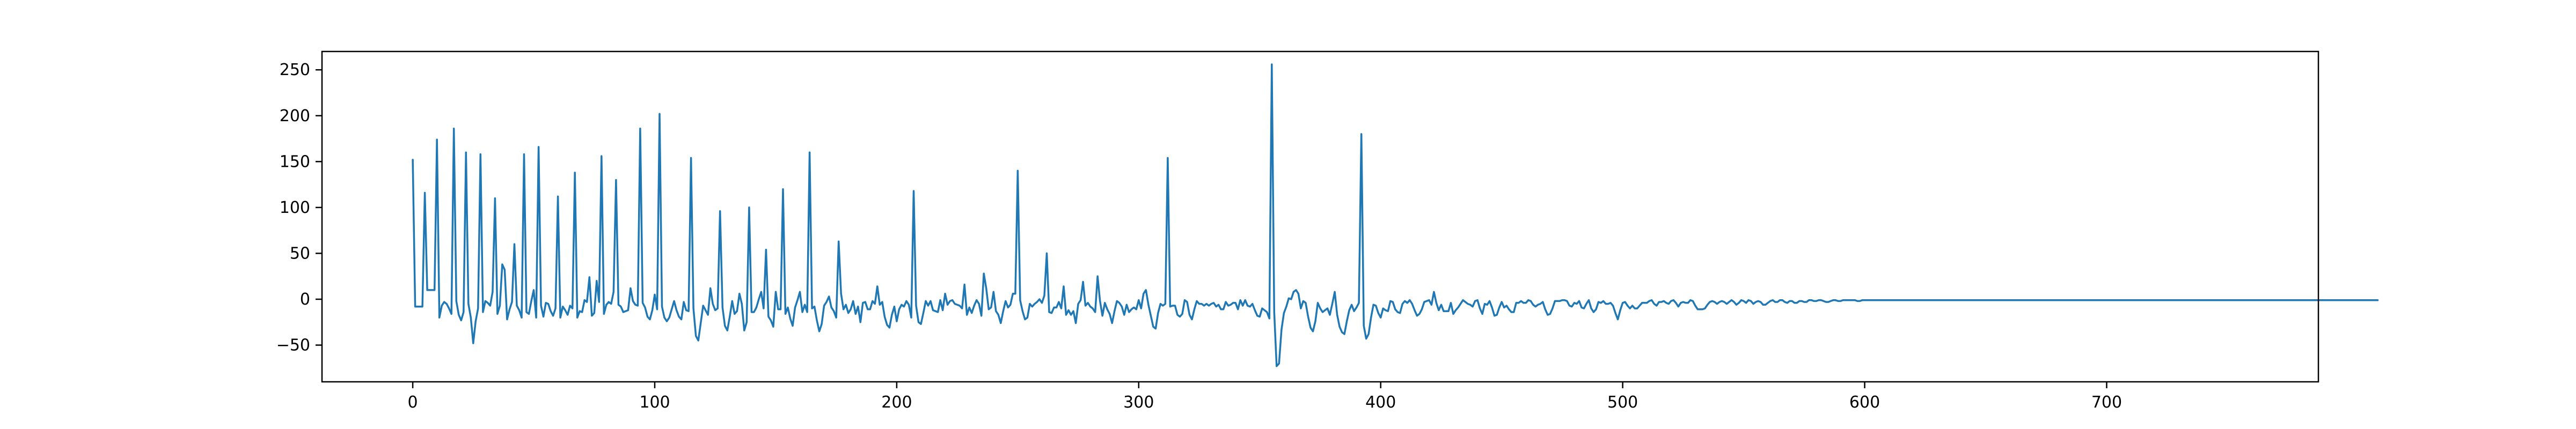 This screenshot has width=2576, height=429. I want to click on x-tick-label: 300, so click(1138, 402).